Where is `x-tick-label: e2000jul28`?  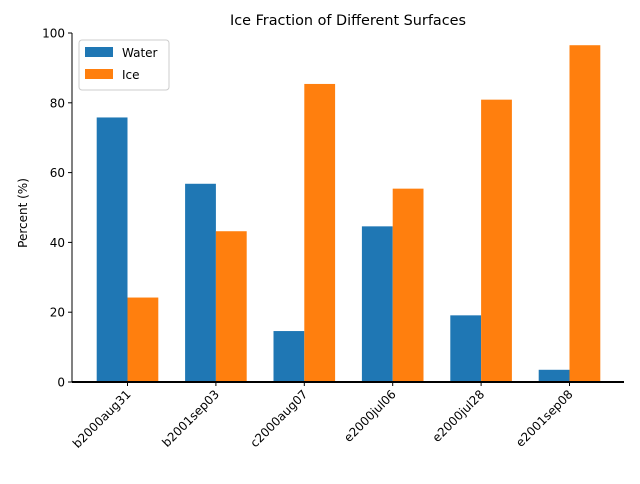
x-tick-label: e2000jul28 is located at coordinates (459, 416).